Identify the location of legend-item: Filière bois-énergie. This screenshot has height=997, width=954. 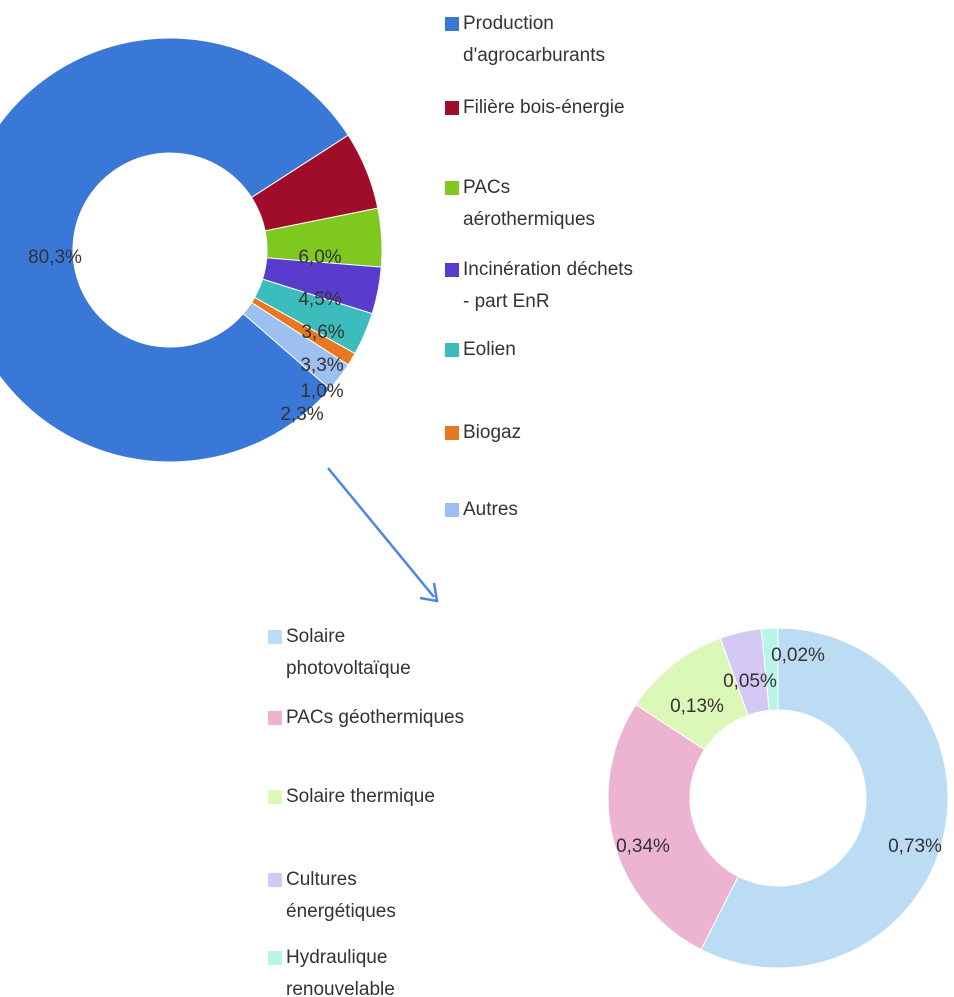
(565, 108).